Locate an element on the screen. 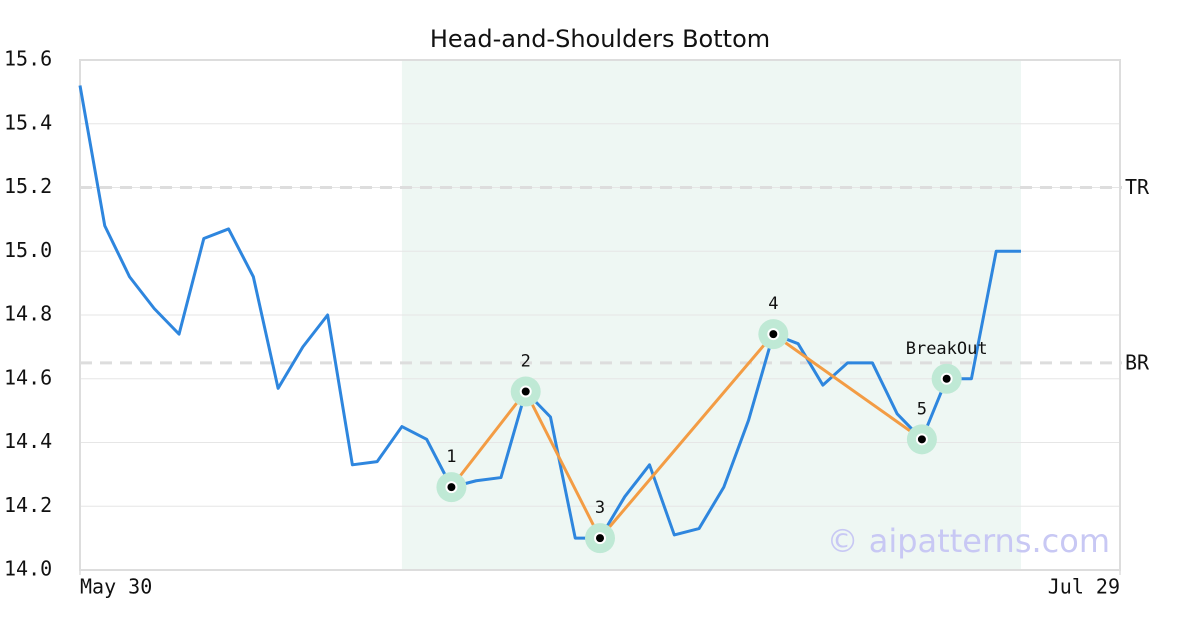  level-label: TR is located at coordinates (1137, 187).